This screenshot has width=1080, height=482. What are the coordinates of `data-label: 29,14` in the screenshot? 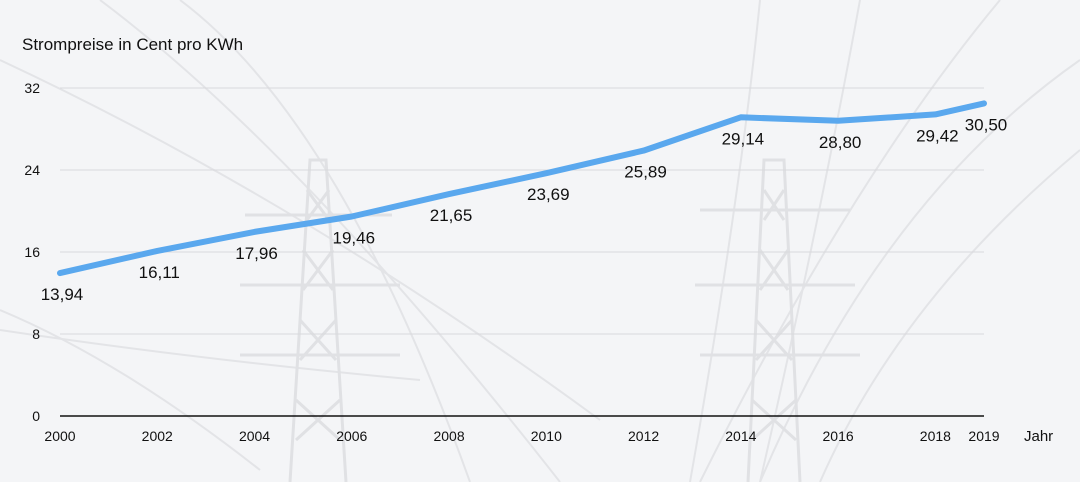 It's located at (743, 138).